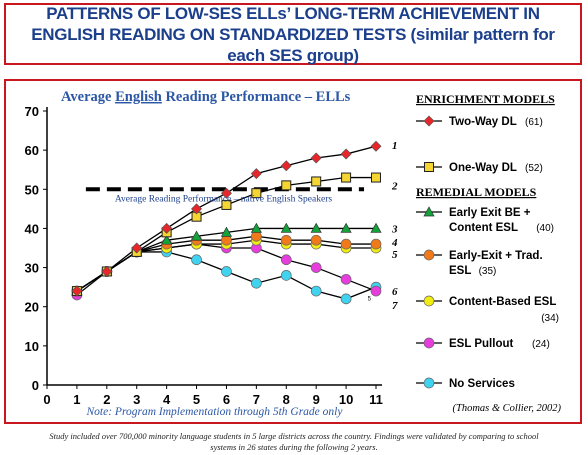  What do you see at coordinates (496, 263) in the screenshot?
I see `legend-label: Early-Exit + Trad. ESL` at bounding box center [496, 263].